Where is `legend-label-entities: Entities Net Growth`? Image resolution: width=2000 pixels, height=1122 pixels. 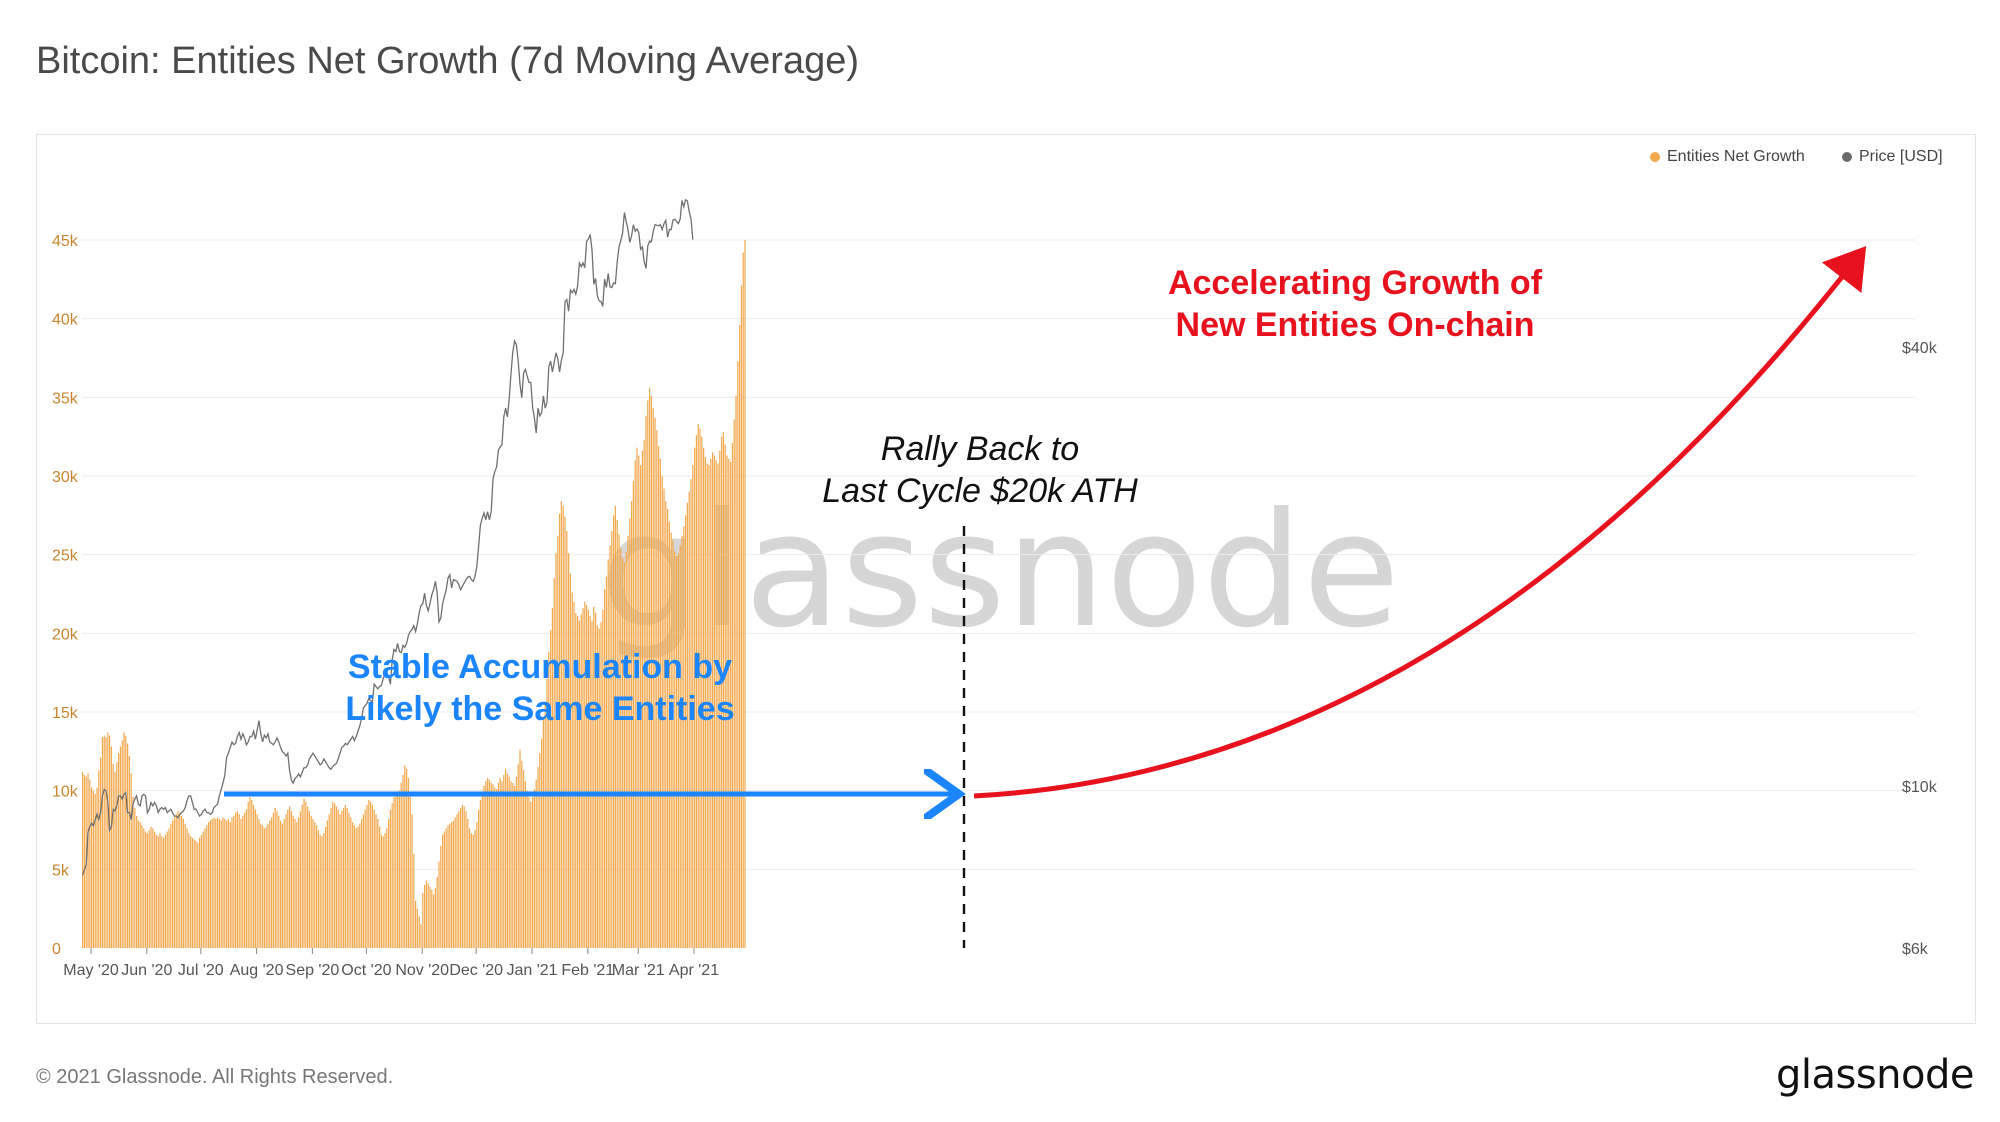
legend-label-entities: Entities Net Growth is located at coordinates (1736, 156).